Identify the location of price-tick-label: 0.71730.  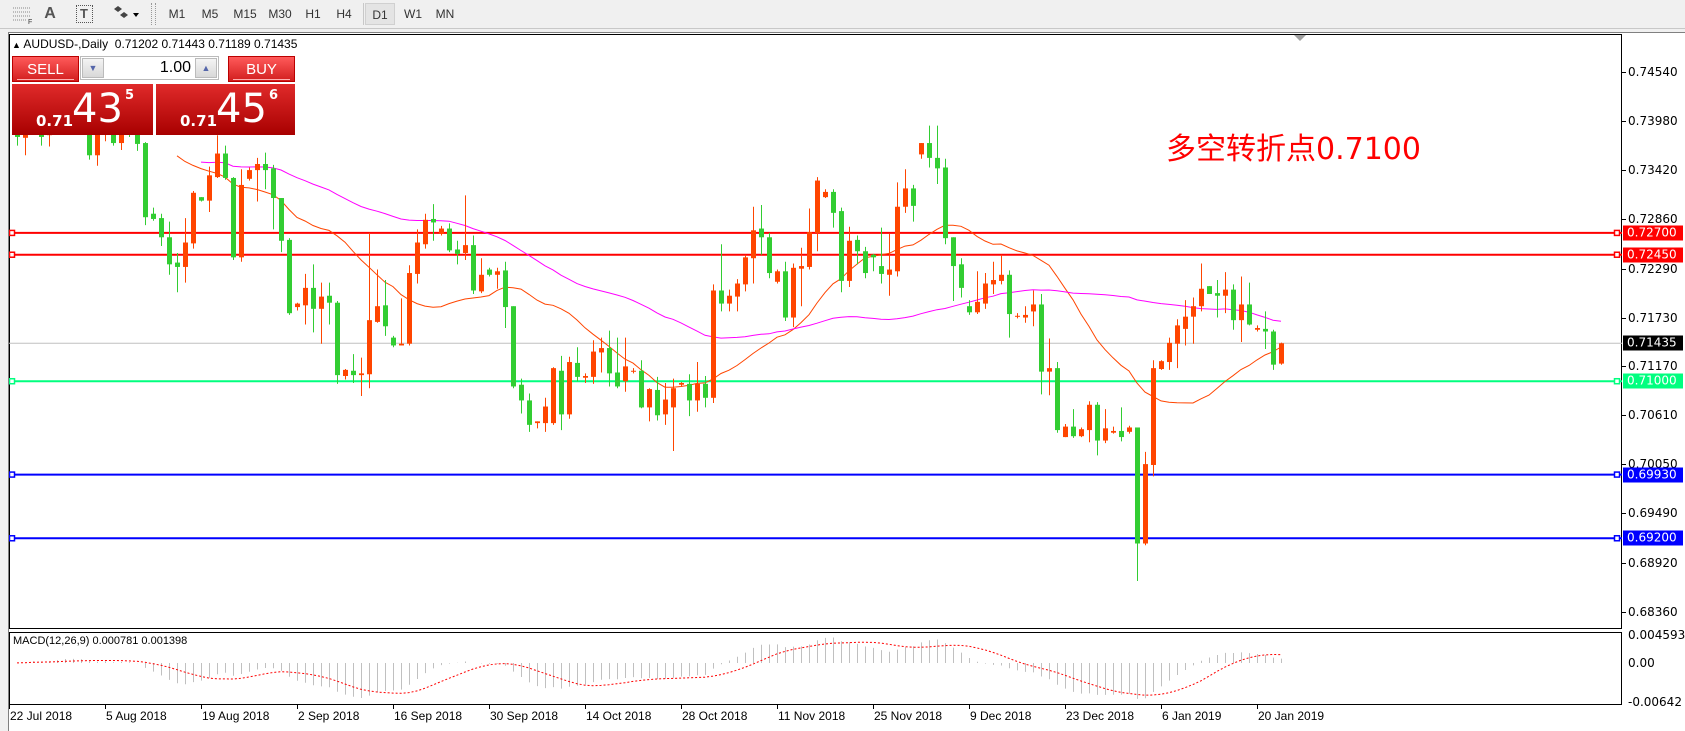
(1653, 317).